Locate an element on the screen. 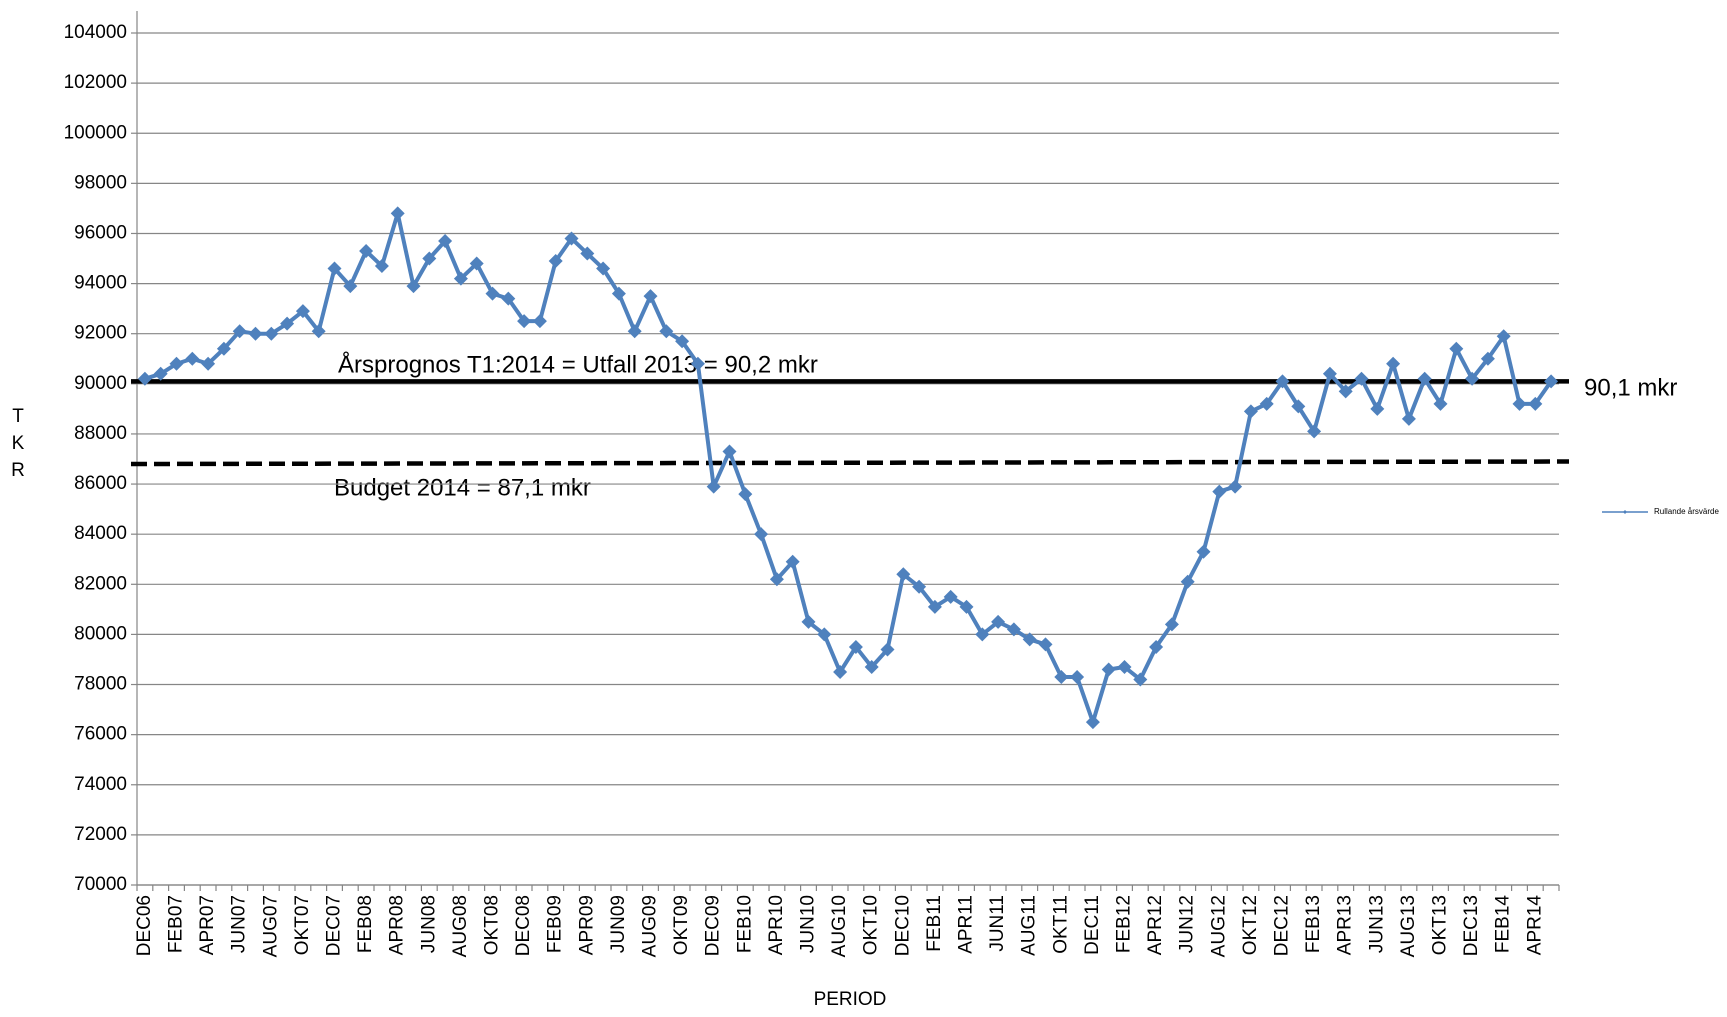 The width and height of the screenshot is (1727, 1017). x-tick-label: JUN08 is located at coordinates (428, 924).